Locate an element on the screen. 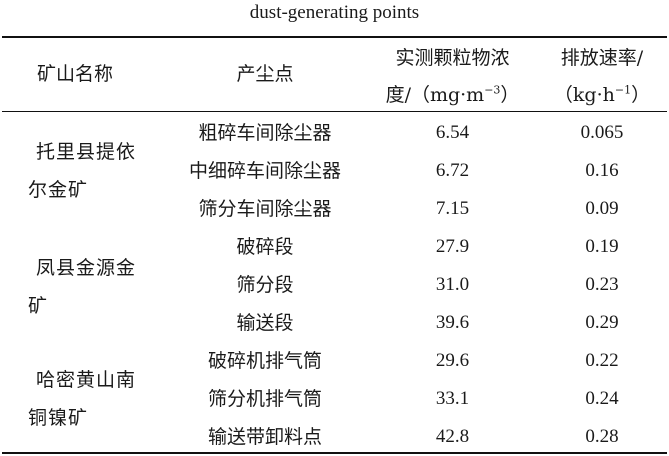 Image resolution: width=669 pixels, height=456 pixels. header-concentration-line2: 度/（mg·m−3） is located at coordinates (452, 95).